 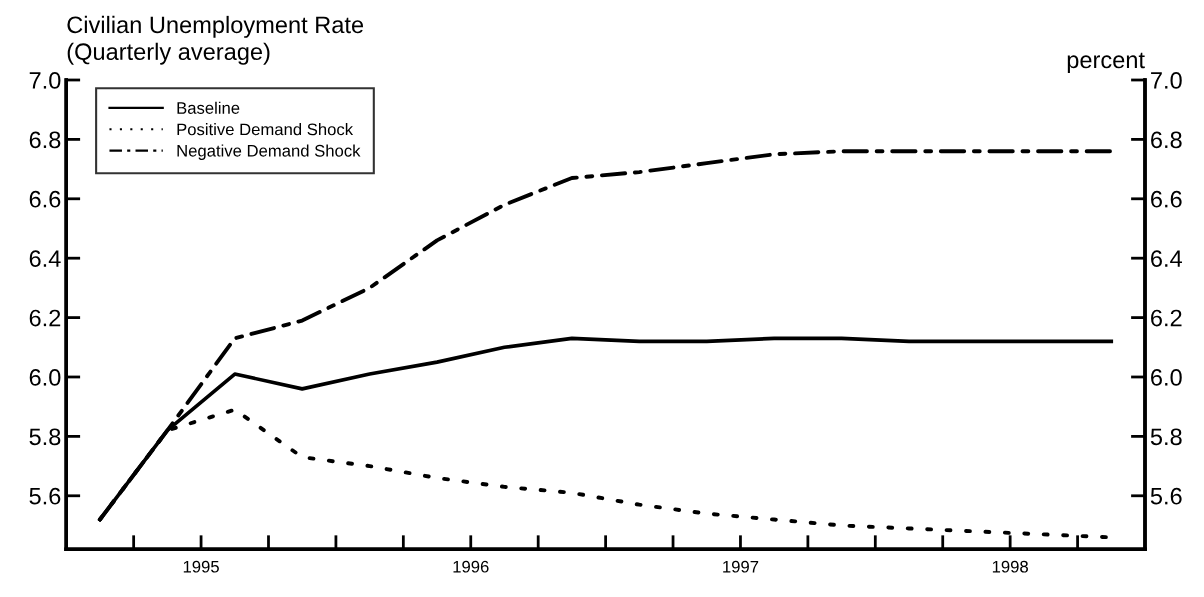 What do you see at coordinates (1106, 62) in the screenshot?
I see `y2-axis-title: percent` at bounding box center [1106, 62].